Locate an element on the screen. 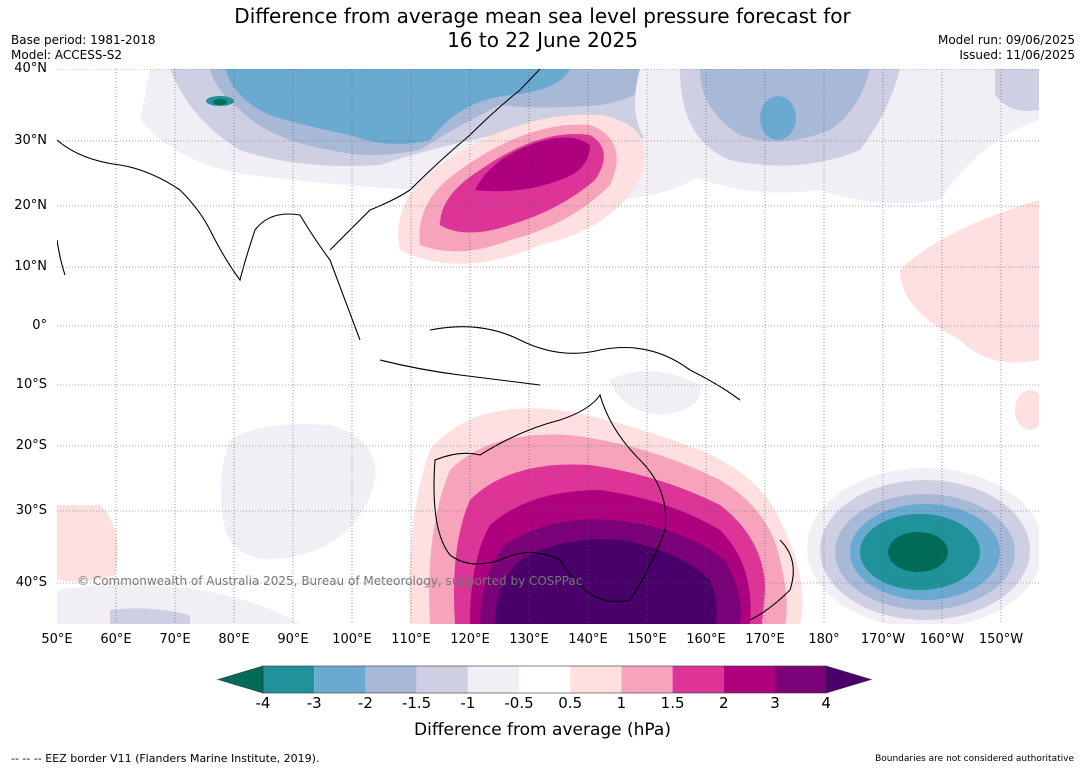 Image resolution: width=1085 pixels, height=770 pixels. meta-right: Model run: 09/06/2025 Issued: 11/06/2025 is located at coordinates (1006, 48).